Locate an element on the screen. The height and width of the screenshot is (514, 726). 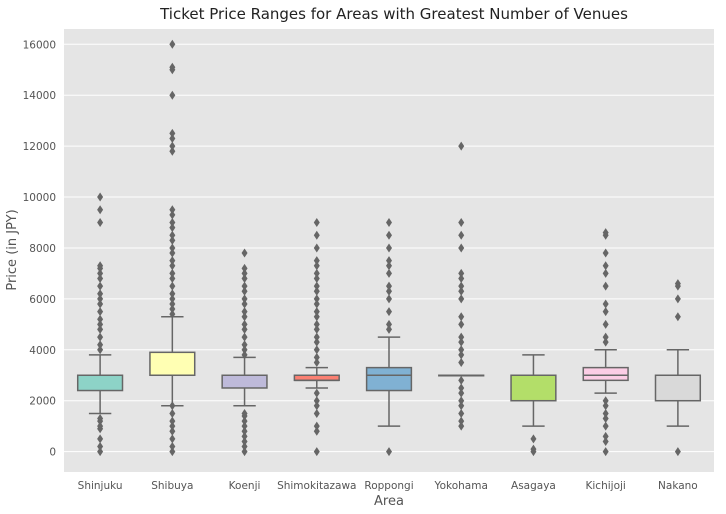
x-tick-label: Shibuya is located at coordinates (172, 486).